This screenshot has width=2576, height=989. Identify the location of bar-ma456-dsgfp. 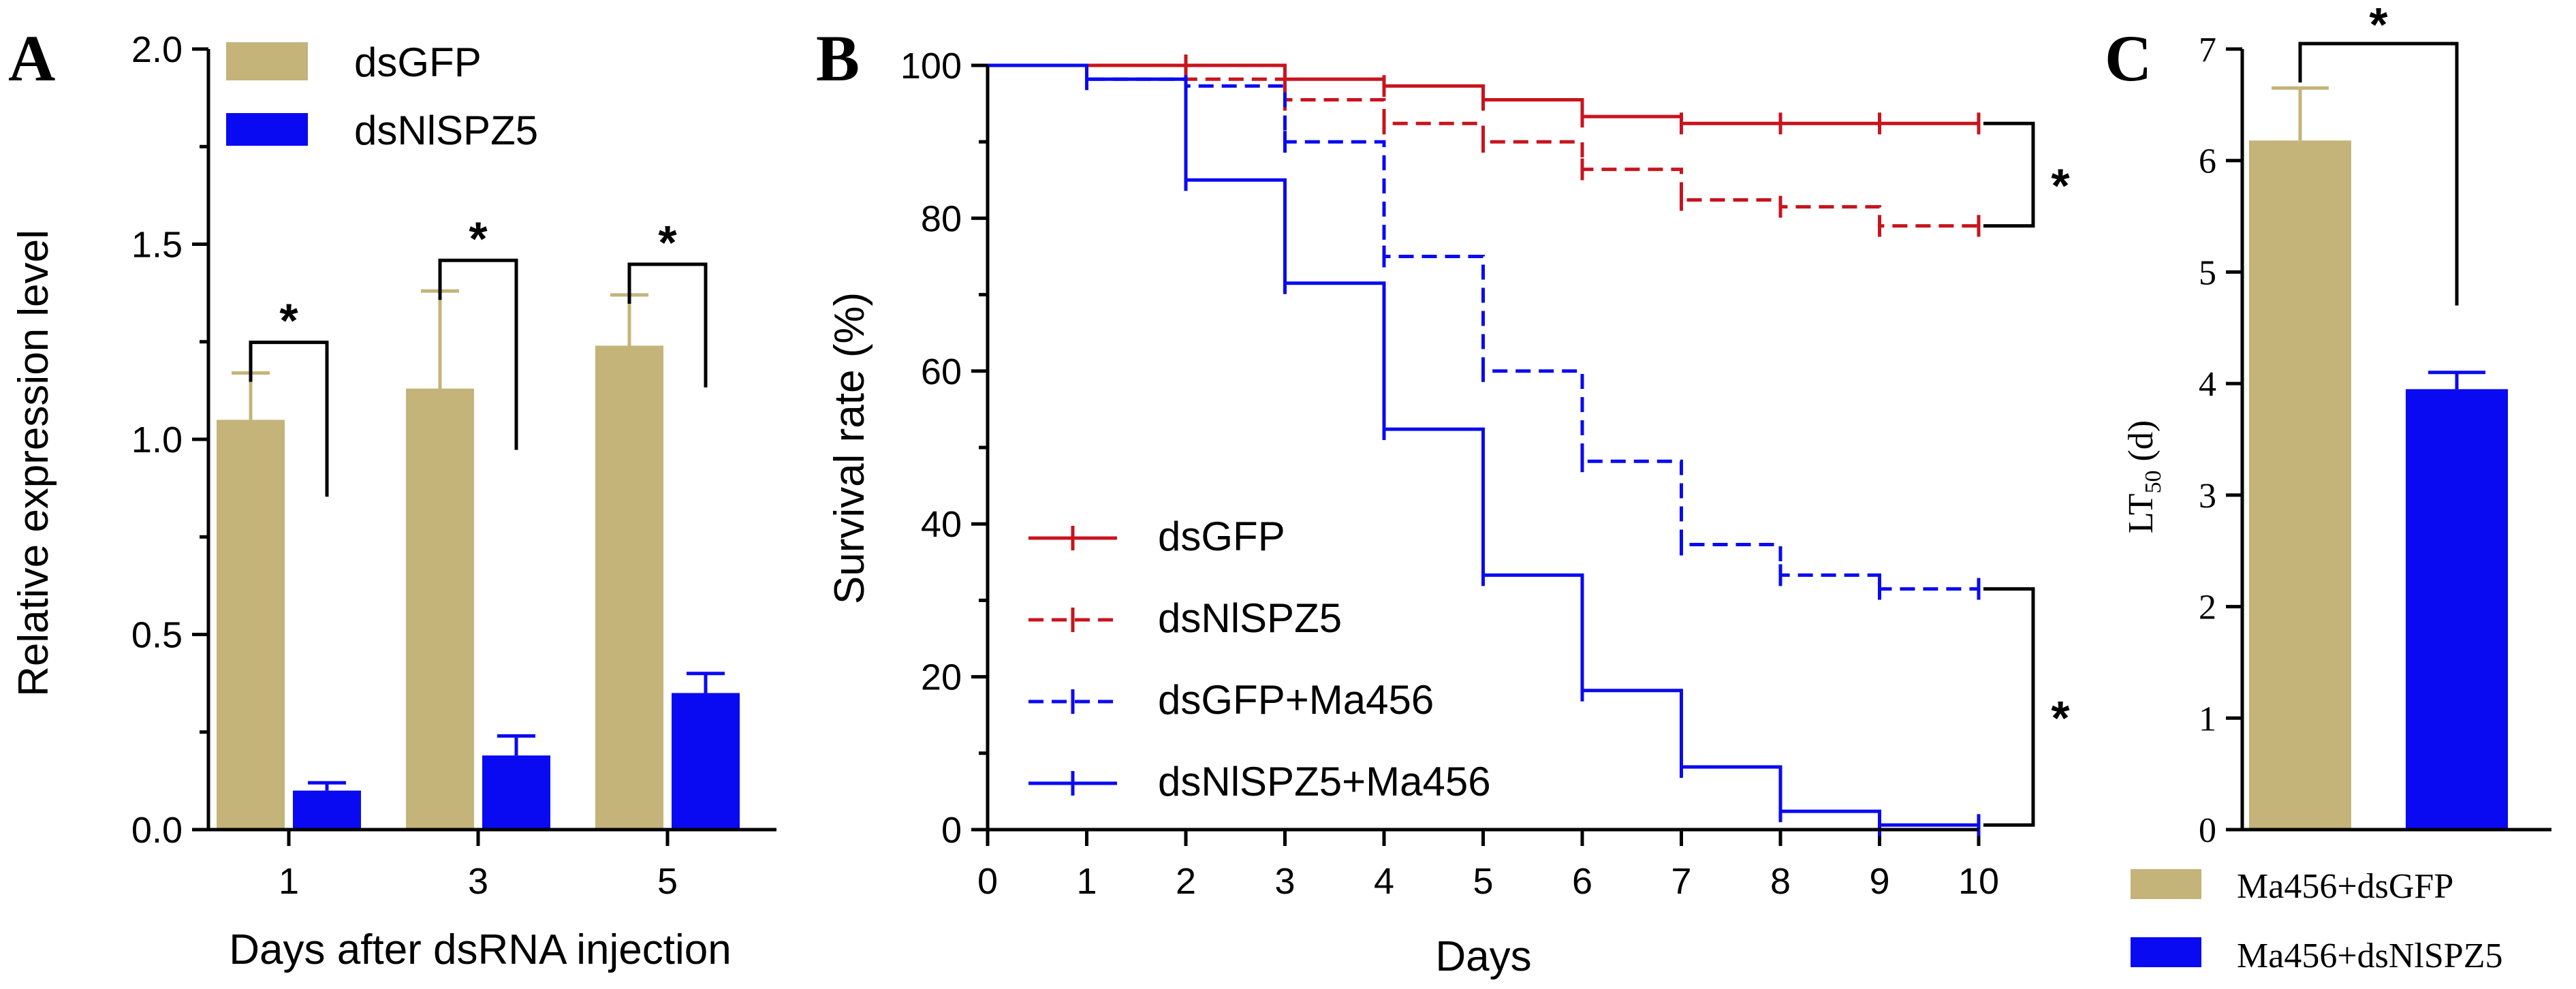
(2300, 485).